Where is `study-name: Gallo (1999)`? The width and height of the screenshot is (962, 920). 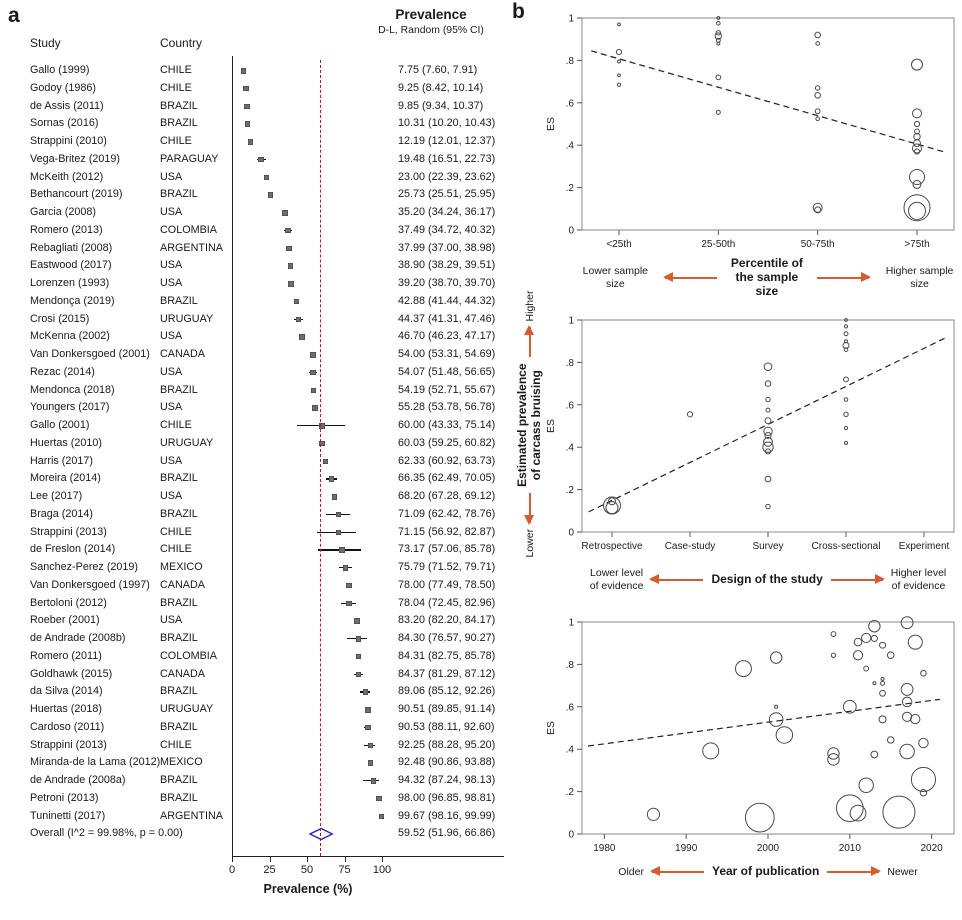 study-name: Gallo (1999) is located at coordinates (60, 70).